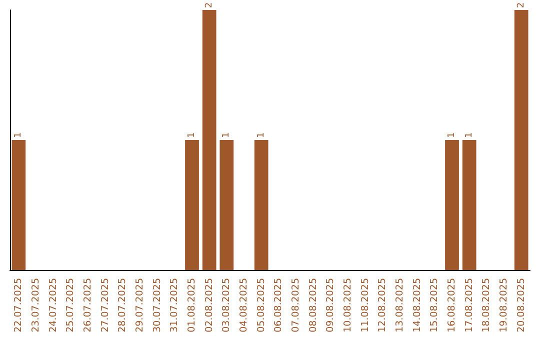 Image resolution: width=540 pixels, height=340 pixels. Describe the element at coordinates (209, 305) in the screenshot. I see `x-tick-label: 02.08.2025` at that location.